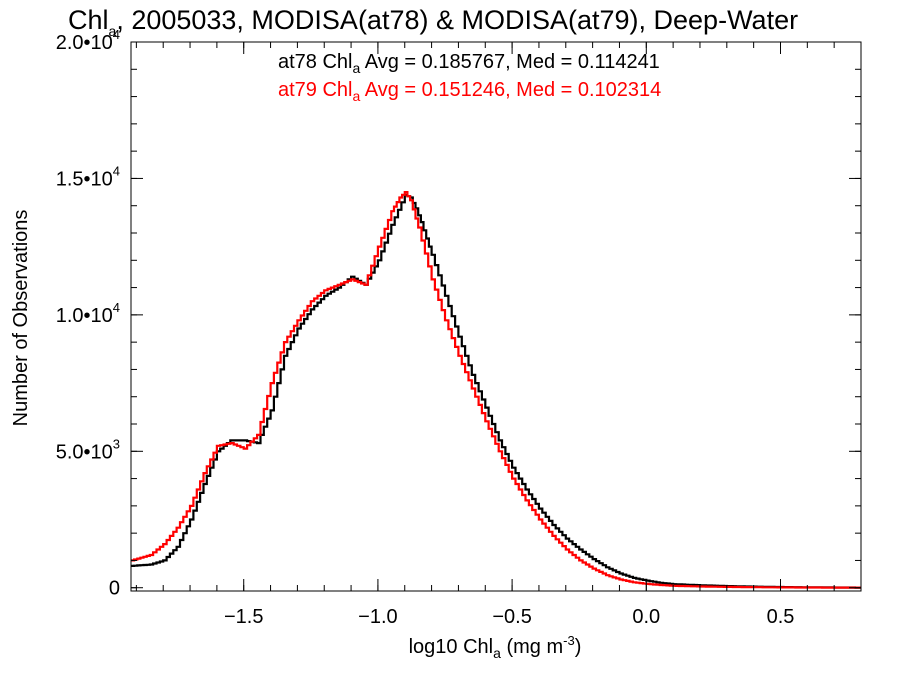  Describe the element at coordinates (646, 617) in the screenshot. I see `x-tick-label: 0.0` at that location.